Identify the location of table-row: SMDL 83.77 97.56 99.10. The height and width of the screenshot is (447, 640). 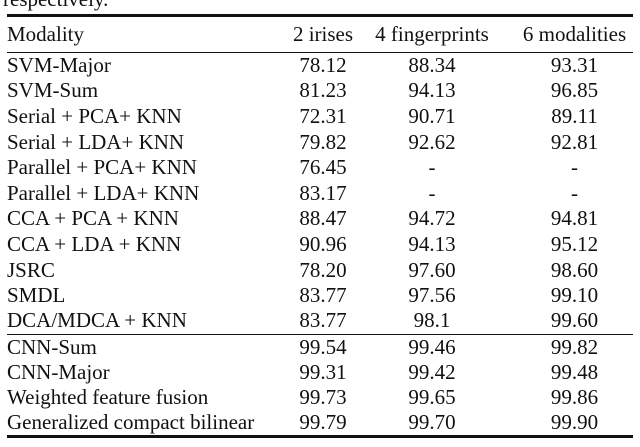
(320, 296).